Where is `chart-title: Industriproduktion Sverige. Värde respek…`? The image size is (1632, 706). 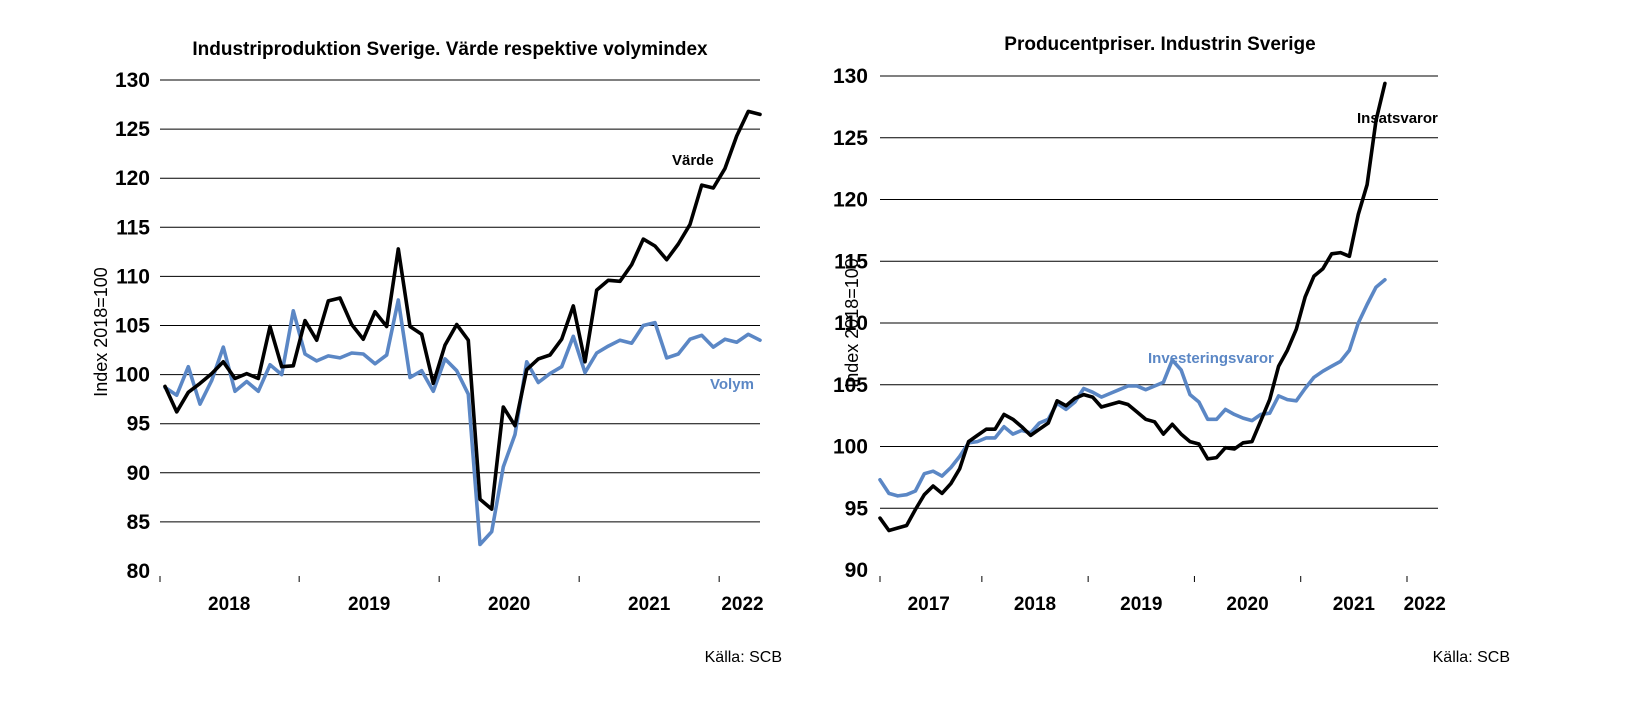
chart-title: Industriproduktion Sverige. Värde respek… is located at coordinates (450, 49).